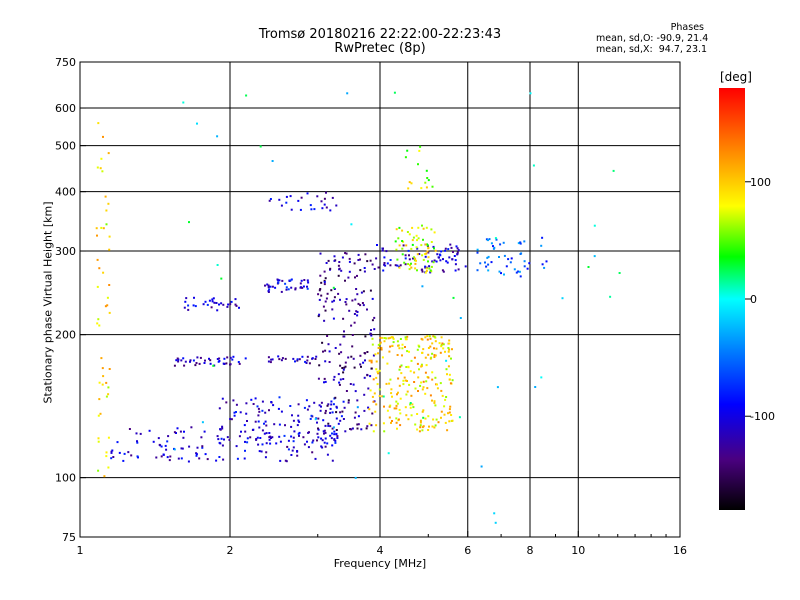  I want to click on x-tick-label: 4, so click(380, 550).